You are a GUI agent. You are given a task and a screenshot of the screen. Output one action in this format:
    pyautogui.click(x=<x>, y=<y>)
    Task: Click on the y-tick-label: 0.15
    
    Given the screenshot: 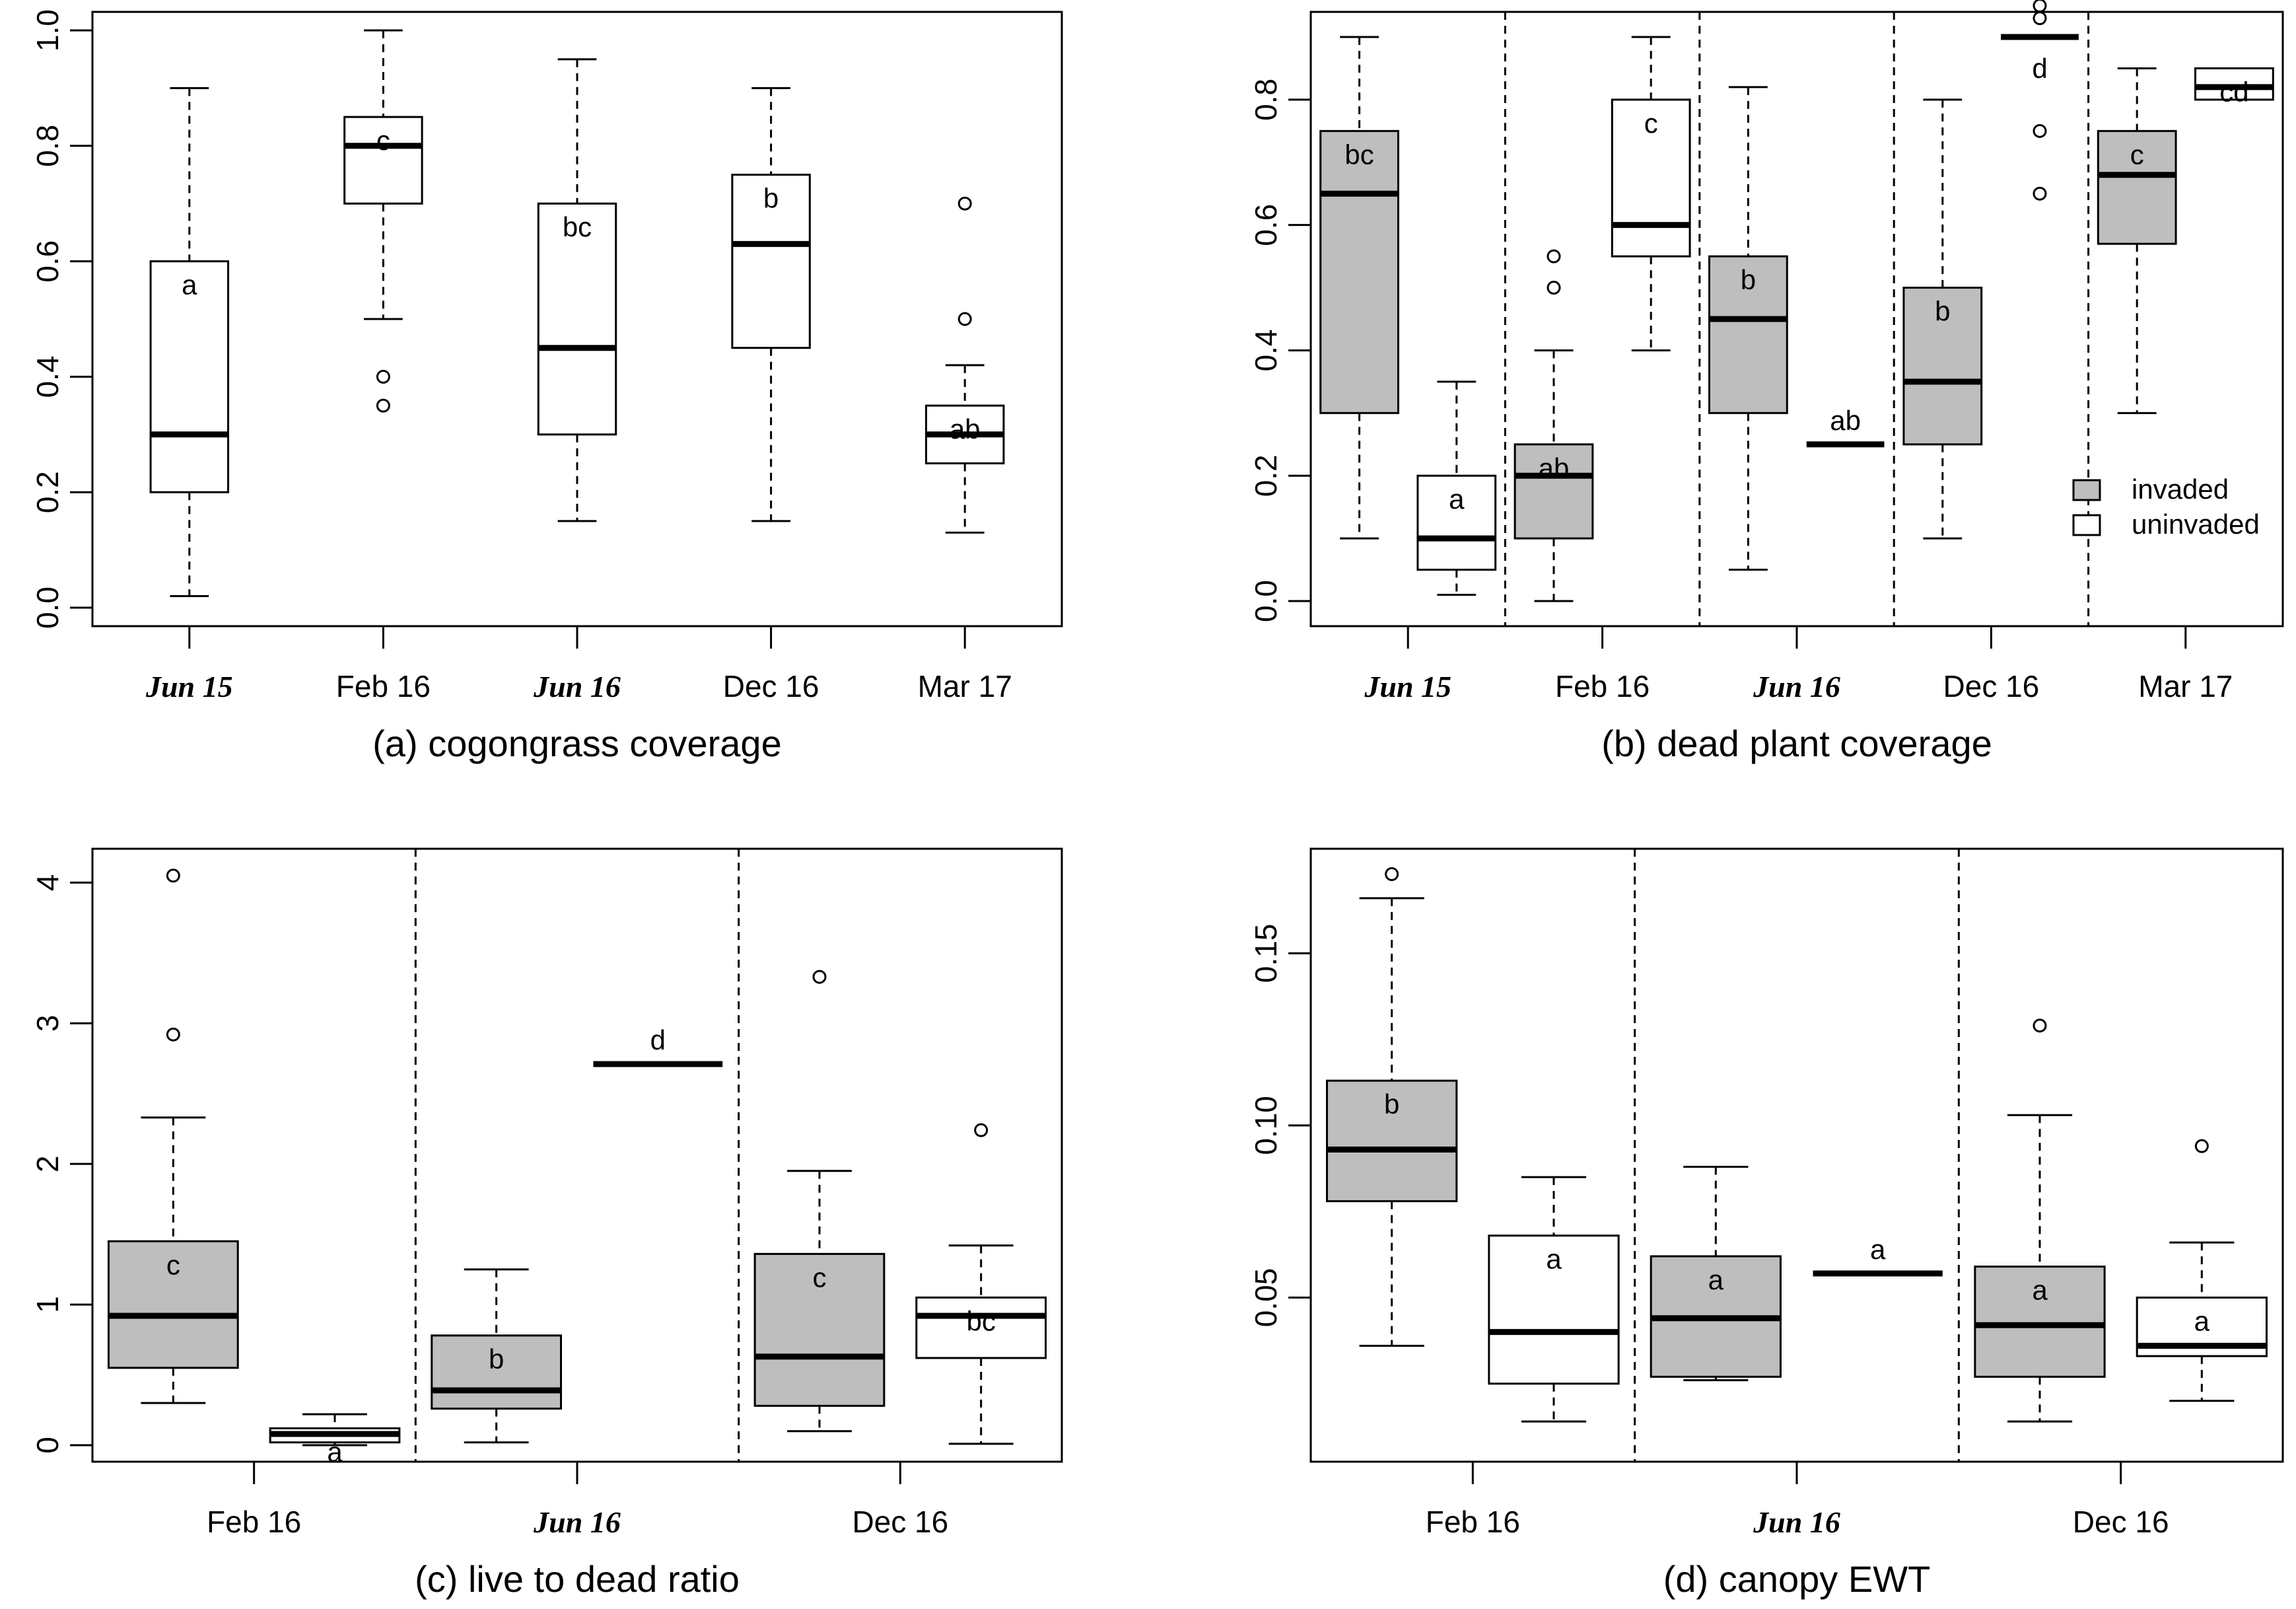 What is the action you would take?
    pyautogui.click(x=1266, y=953)
    